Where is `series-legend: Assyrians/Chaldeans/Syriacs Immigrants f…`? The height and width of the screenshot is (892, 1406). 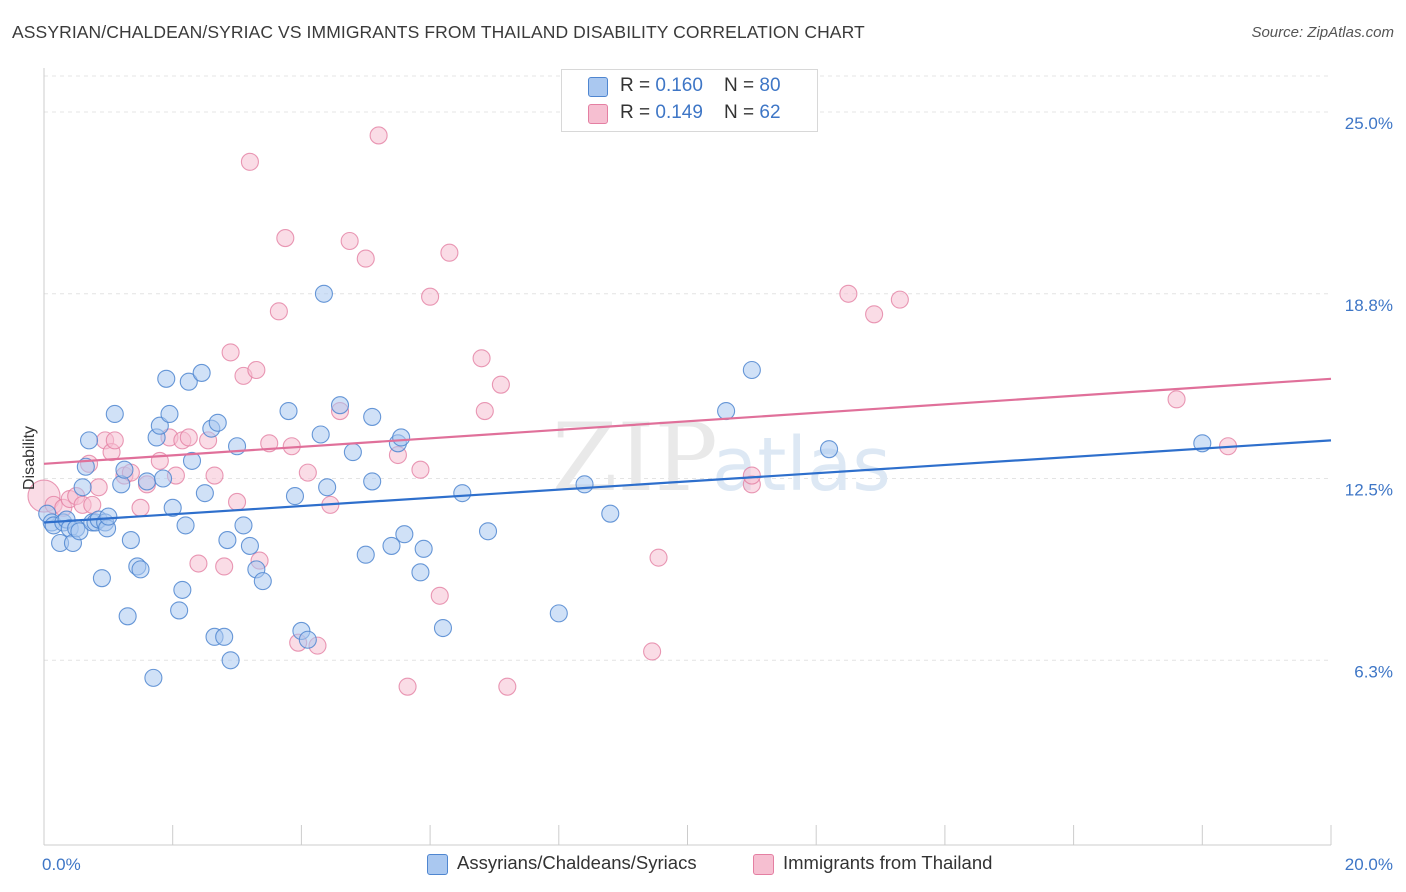 series-legend: Assyrians/Chaldeans/Syriacs Immigrants f… is located at coordinates (703, 865).